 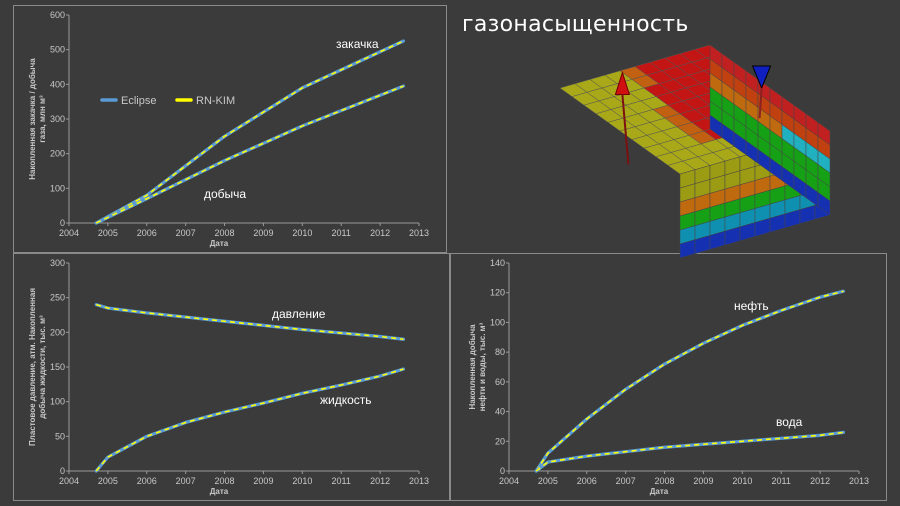 I want to click on y-tick-label: 120, so click(x=497, y=293).